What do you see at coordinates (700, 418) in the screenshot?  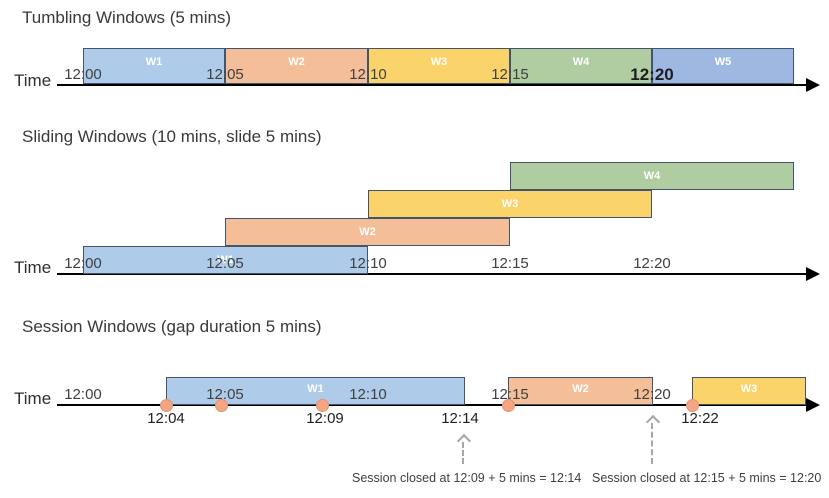 I see `event-time-label: 12:22` at bounding box center [700, 418].